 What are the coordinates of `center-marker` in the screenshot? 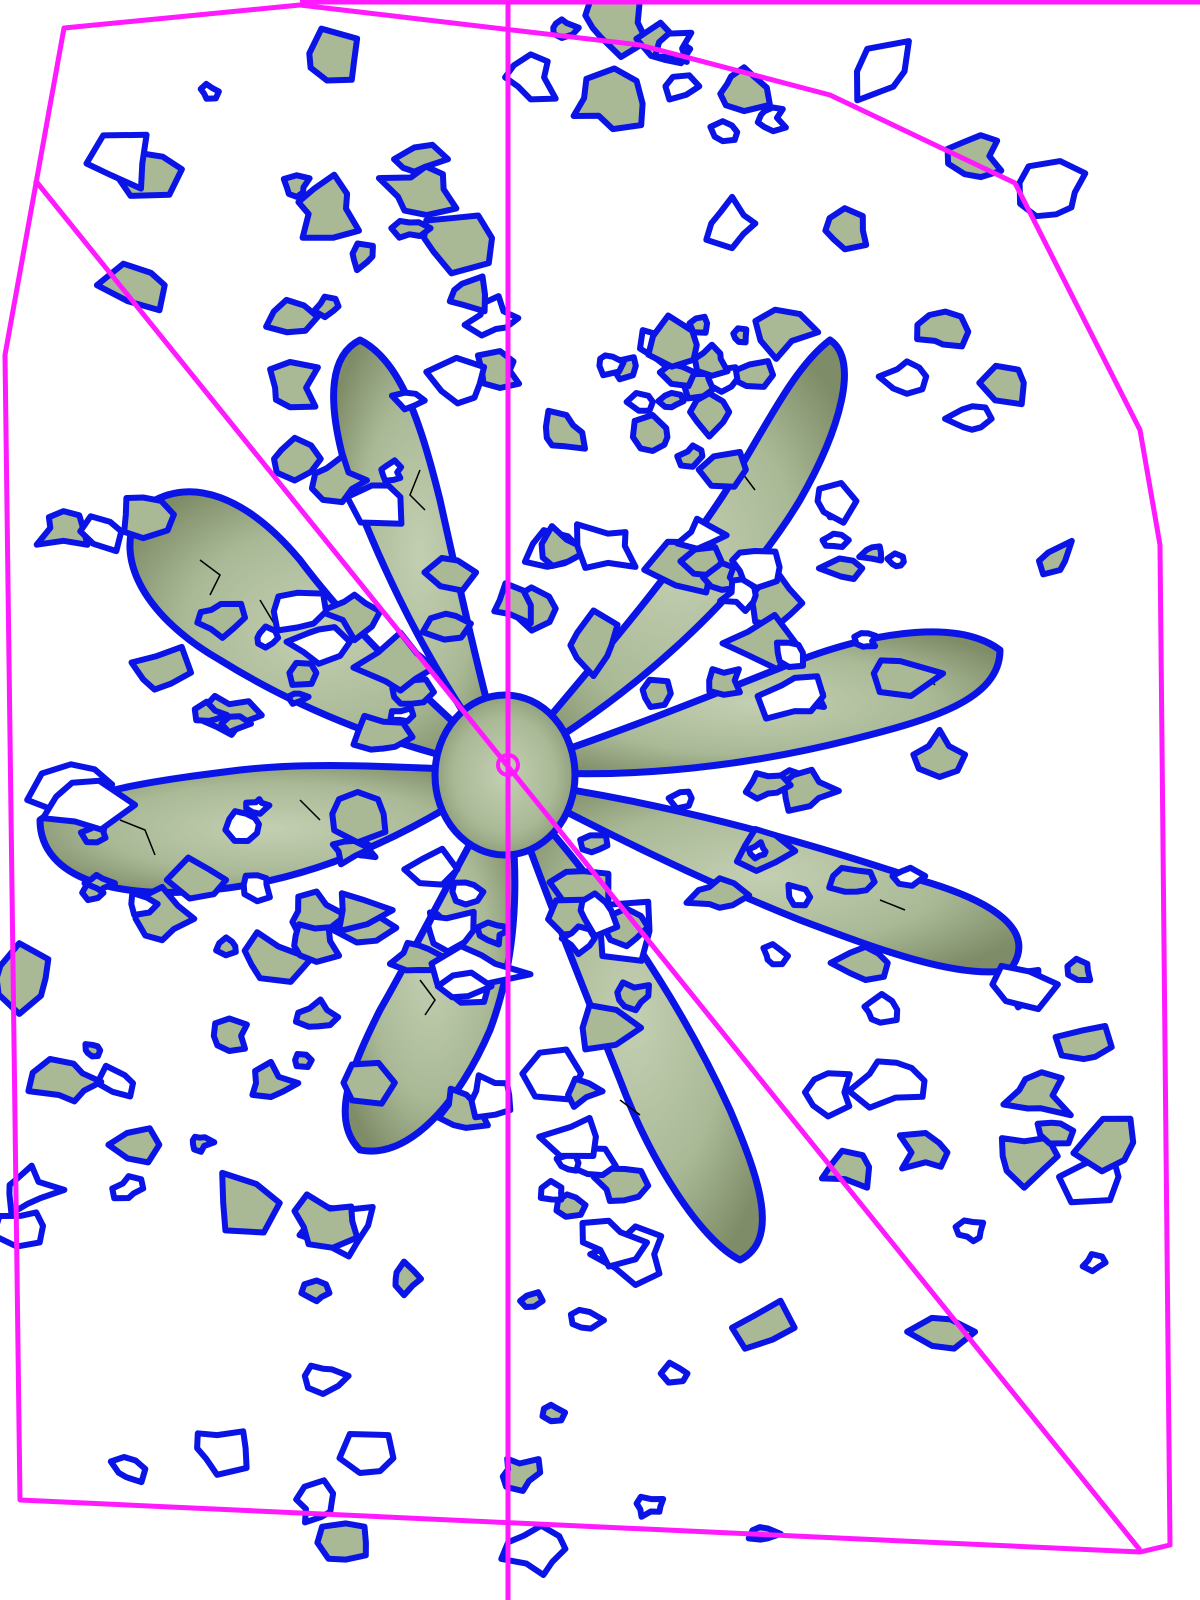 It's located at (508, 765).